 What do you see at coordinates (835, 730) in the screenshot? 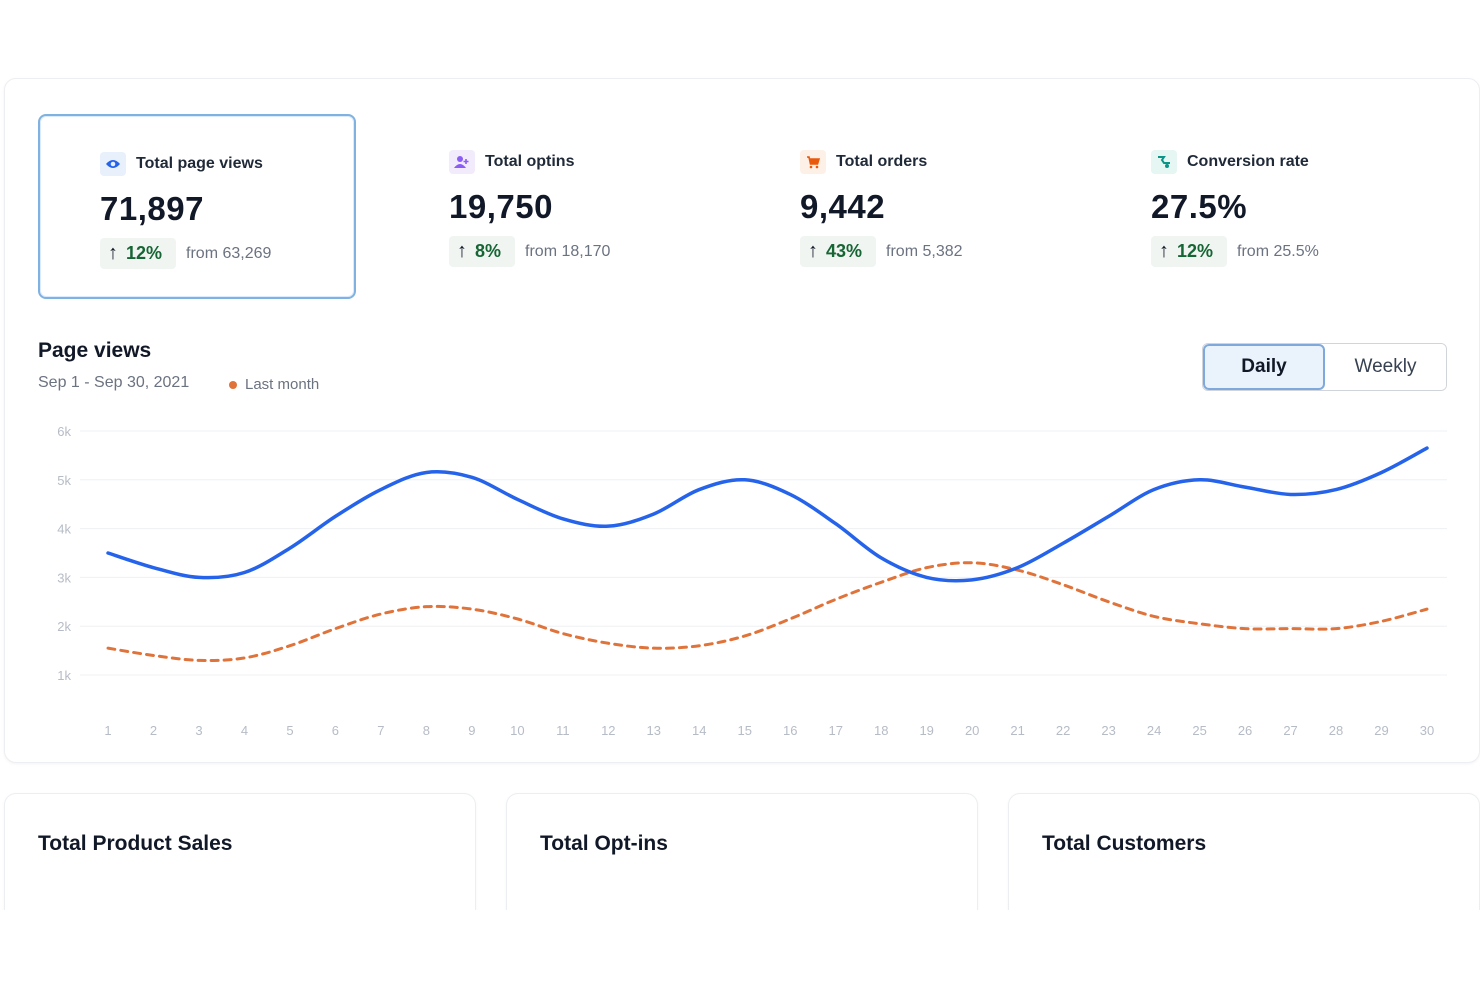
I see `x-tick-label: 17` at bounding box center [835, 730].